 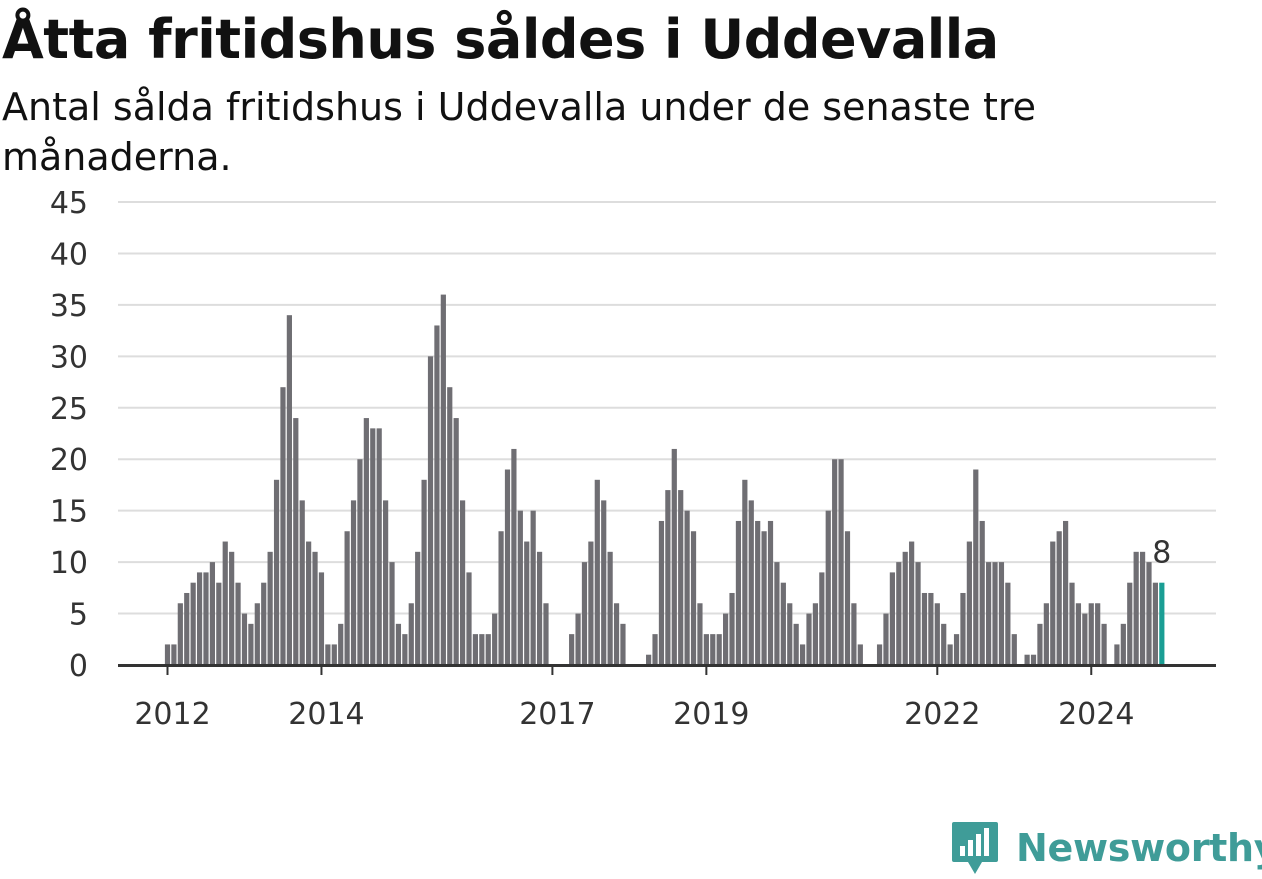 I want to click on y-tick-label: 40, so click(x=69, y=254).